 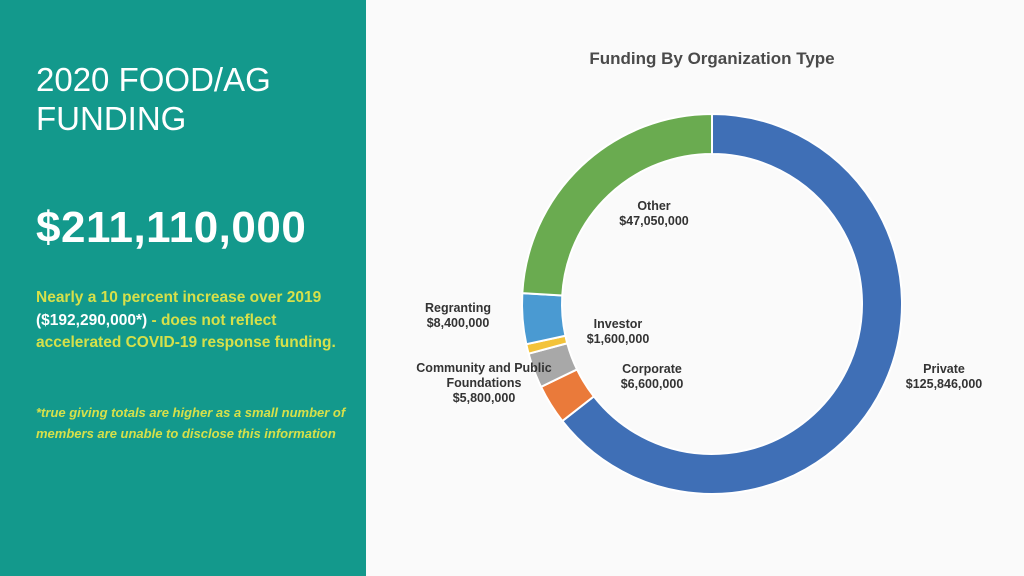 What do you see at coordinates (653, 206) in the screenshot?
I see `label-name-other: Other` at bounding box center [653, 206].